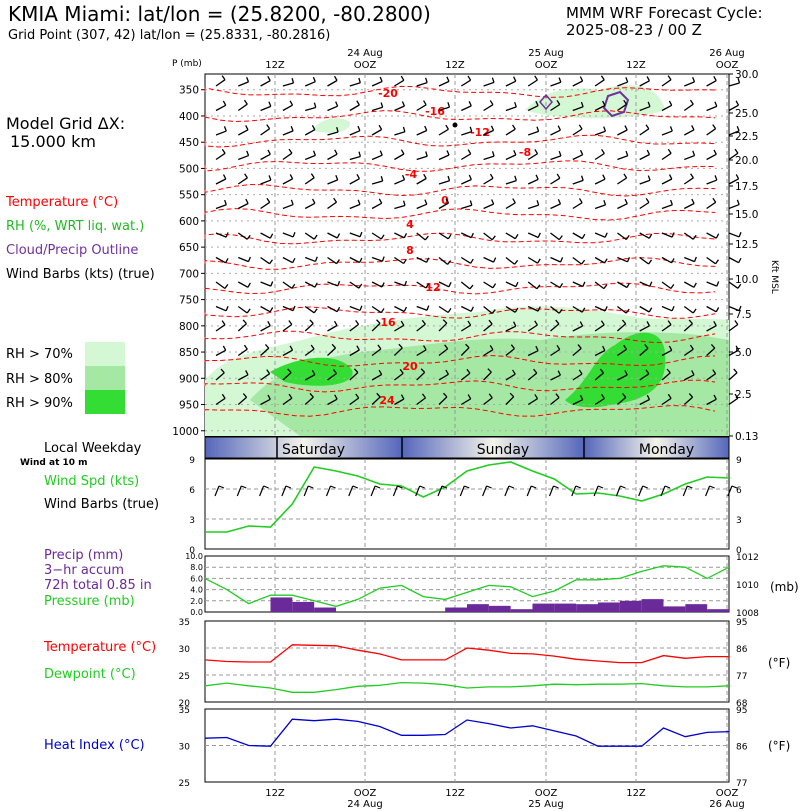  What do you see at coordinates (432, 287) in the screenshot?
I see `temperature-contour-label: 12` at bounding box center [432, 287].